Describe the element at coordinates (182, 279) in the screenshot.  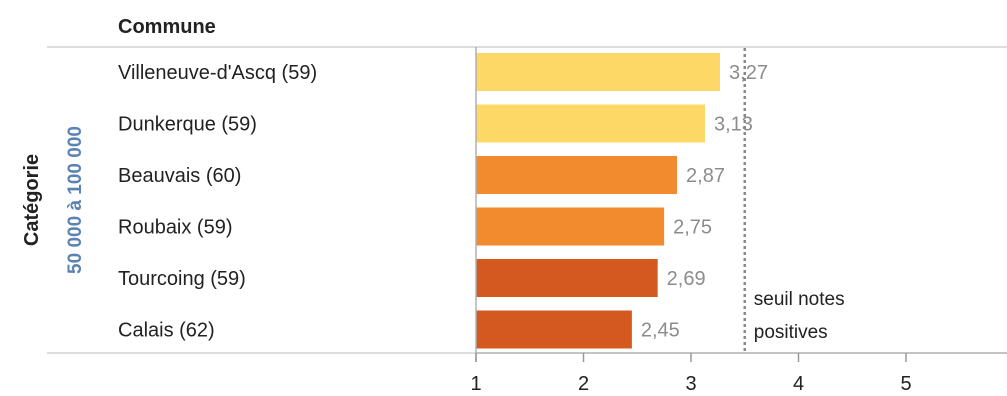
I see `commune-label: Tourcoing (59)` at that location.